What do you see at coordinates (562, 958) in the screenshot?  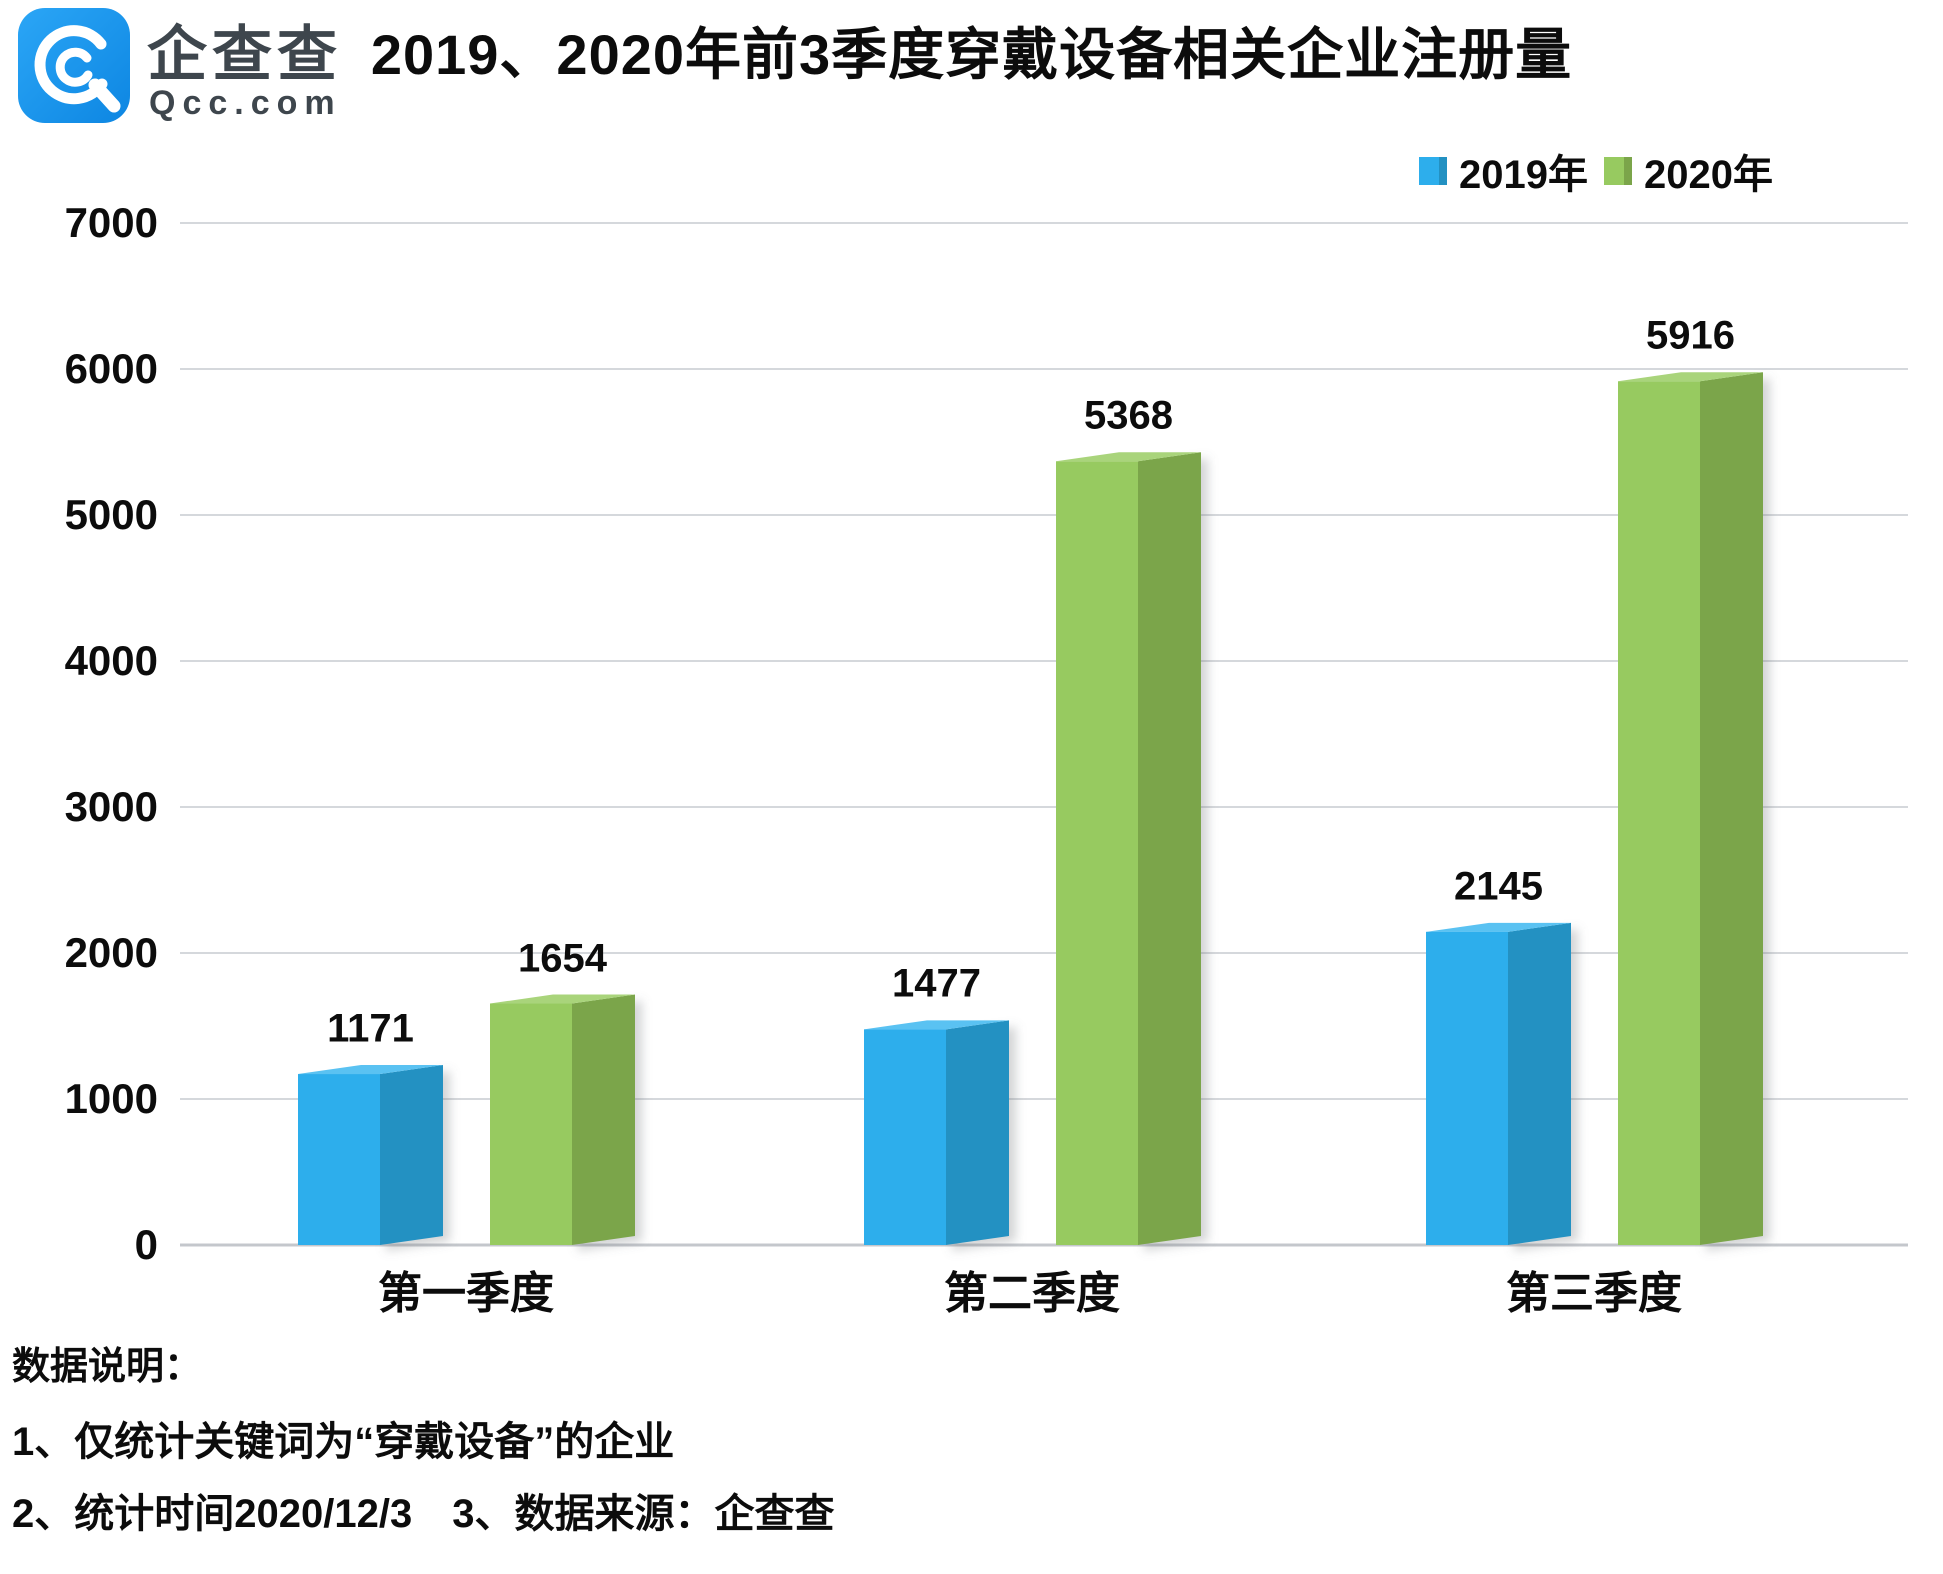 I see `bar-value-label: 1654` at bounding box center [562, 958].